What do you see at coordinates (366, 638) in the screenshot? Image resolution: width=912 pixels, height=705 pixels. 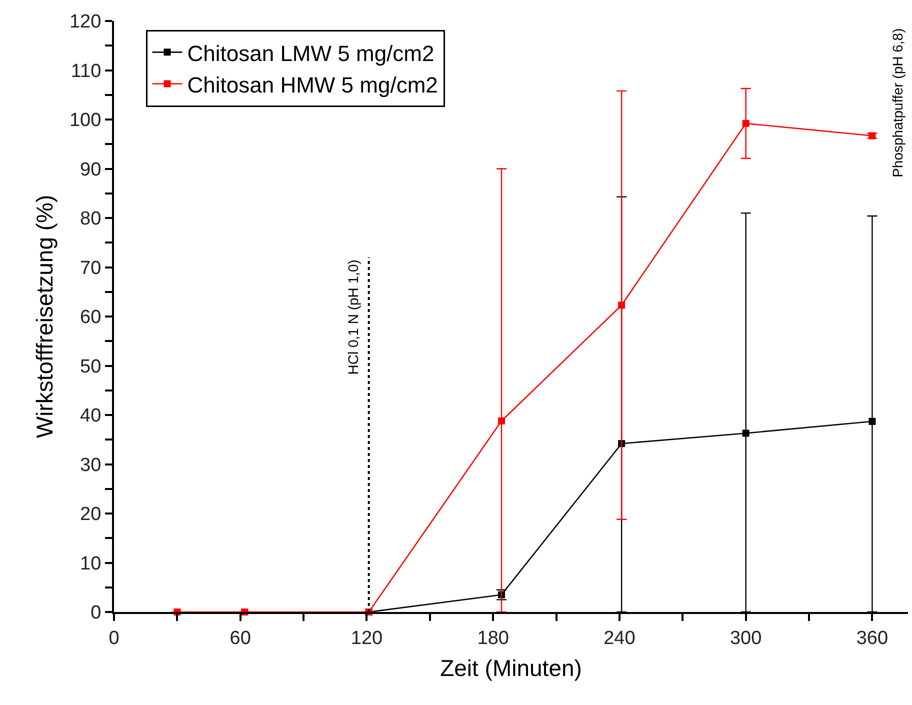 I see `x-tick-label: 120` at bounding box center [366, 638].